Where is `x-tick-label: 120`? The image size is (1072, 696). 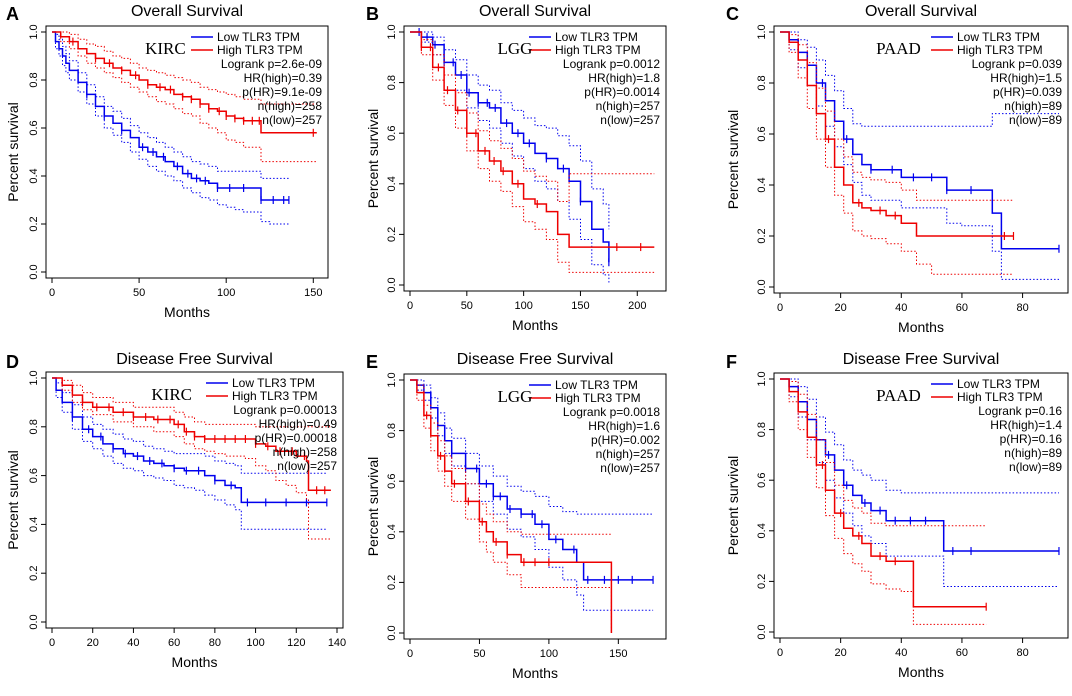 x-tick-label: 120 is located at coordinates (296, 643).